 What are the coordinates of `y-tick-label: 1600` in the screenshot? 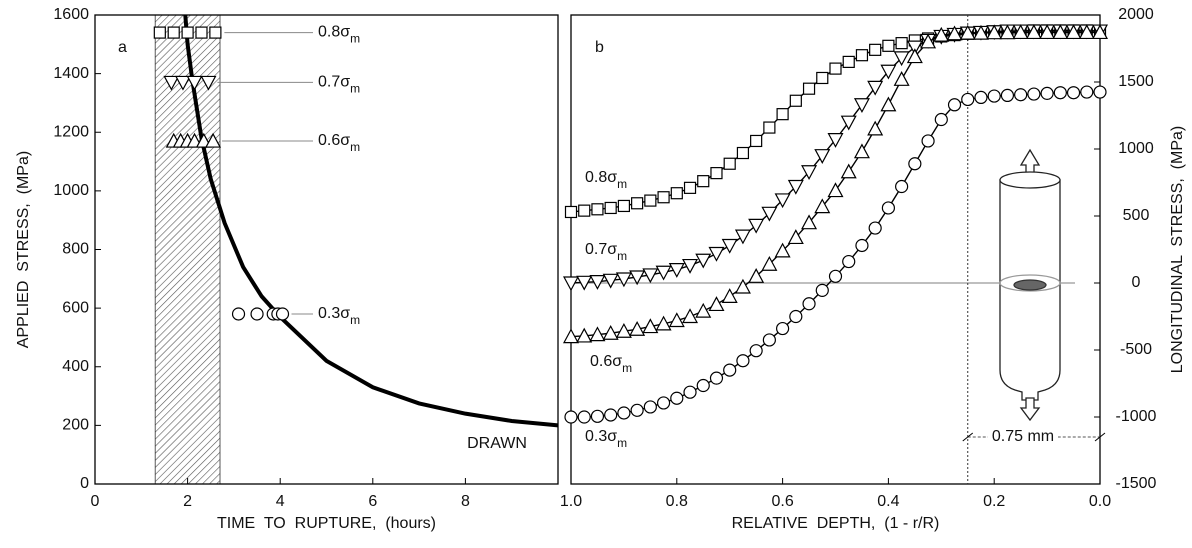 It's located at (71, 14).